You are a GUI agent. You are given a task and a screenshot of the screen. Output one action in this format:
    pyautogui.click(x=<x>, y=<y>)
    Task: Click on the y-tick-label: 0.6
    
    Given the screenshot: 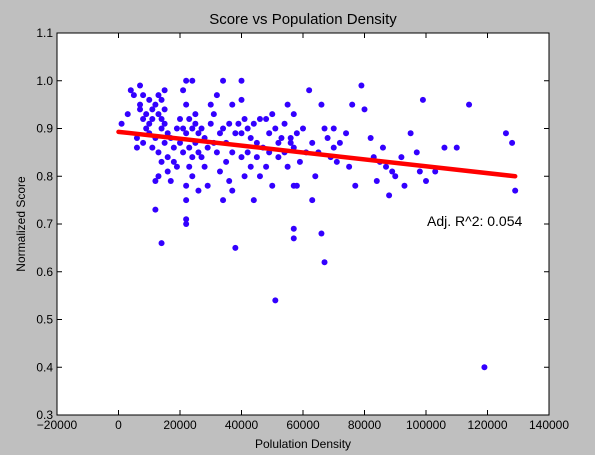 What is the action you would take?
    pyautogui.click(x=44, y=272)
    